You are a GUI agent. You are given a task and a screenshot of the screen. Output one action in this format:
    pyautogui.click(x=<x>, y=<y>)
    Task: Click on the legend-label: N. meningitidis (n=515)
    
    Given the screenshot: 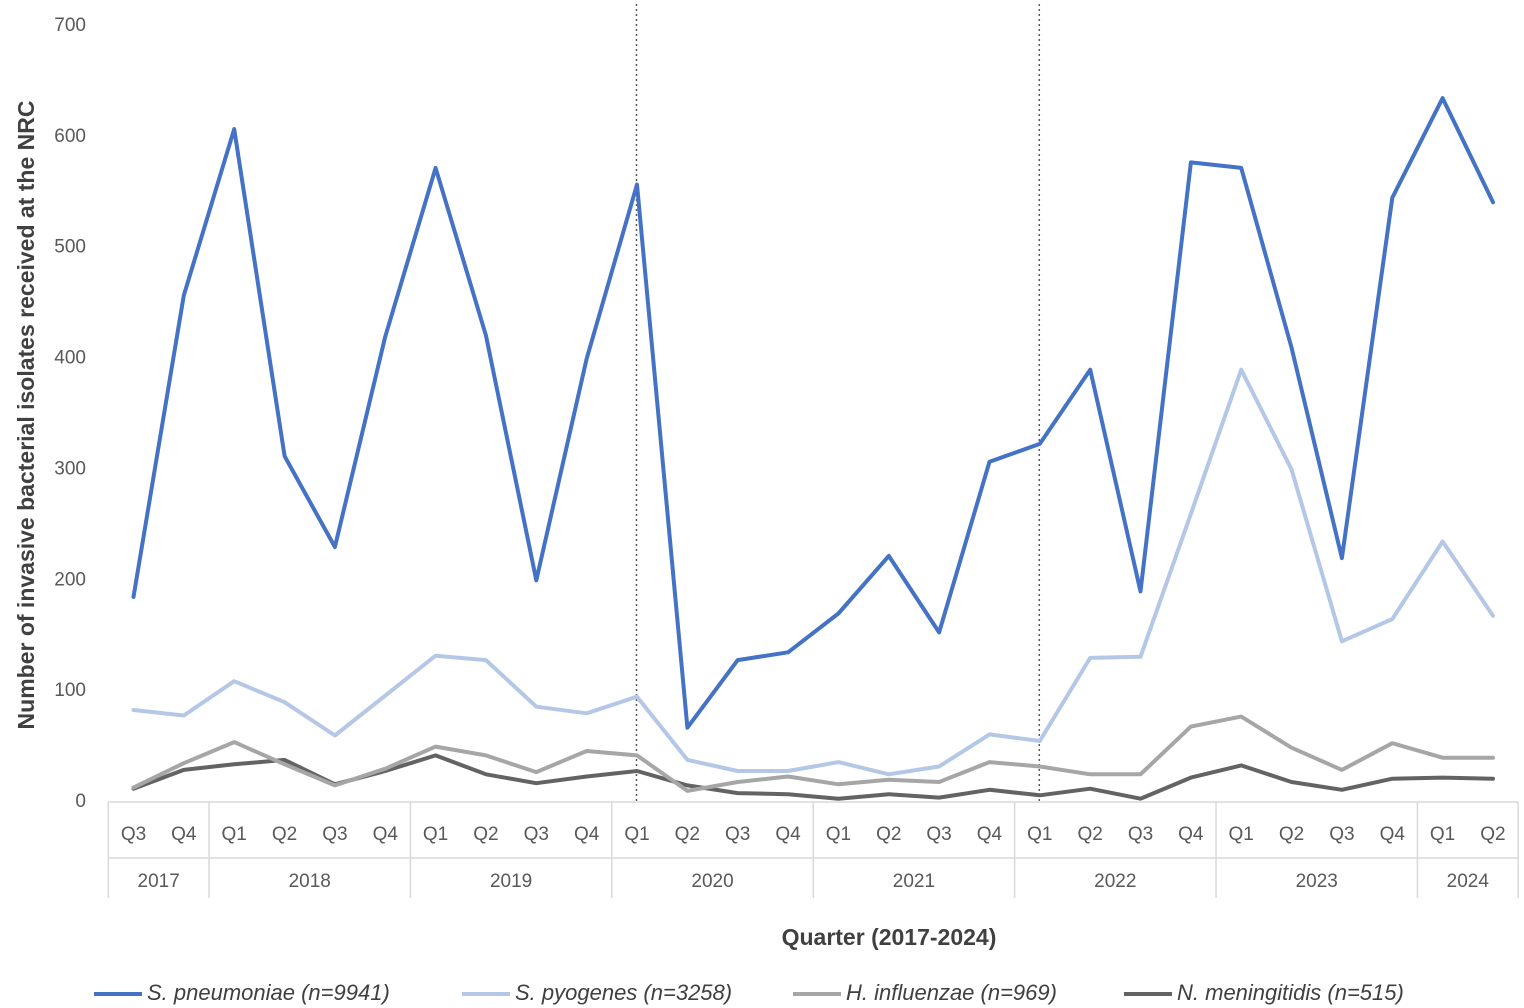 What is the action you would take?
    pyautogui.click(x=1290, y=992)
    